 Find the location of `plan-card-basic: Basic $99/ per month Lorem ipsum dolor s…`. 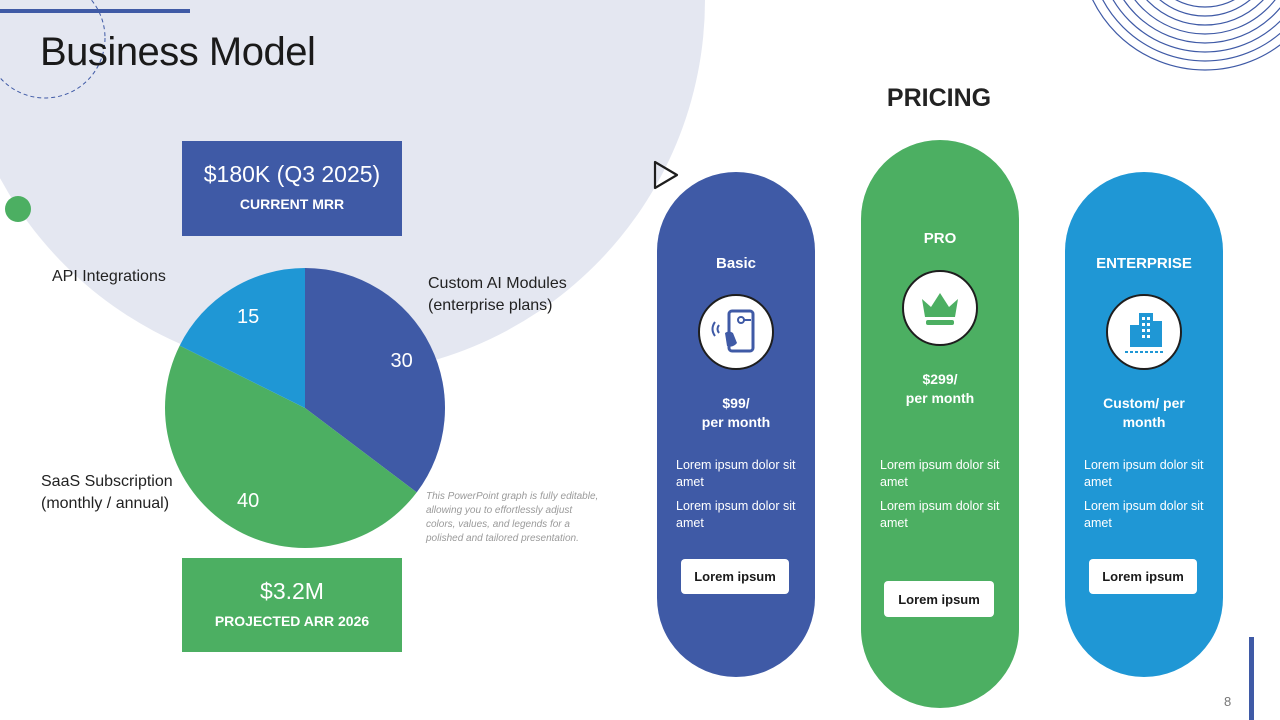

plan-card-basic: Basic $99/ per month Lorem ipsum dolor s… is located at coordinates (736, 424).